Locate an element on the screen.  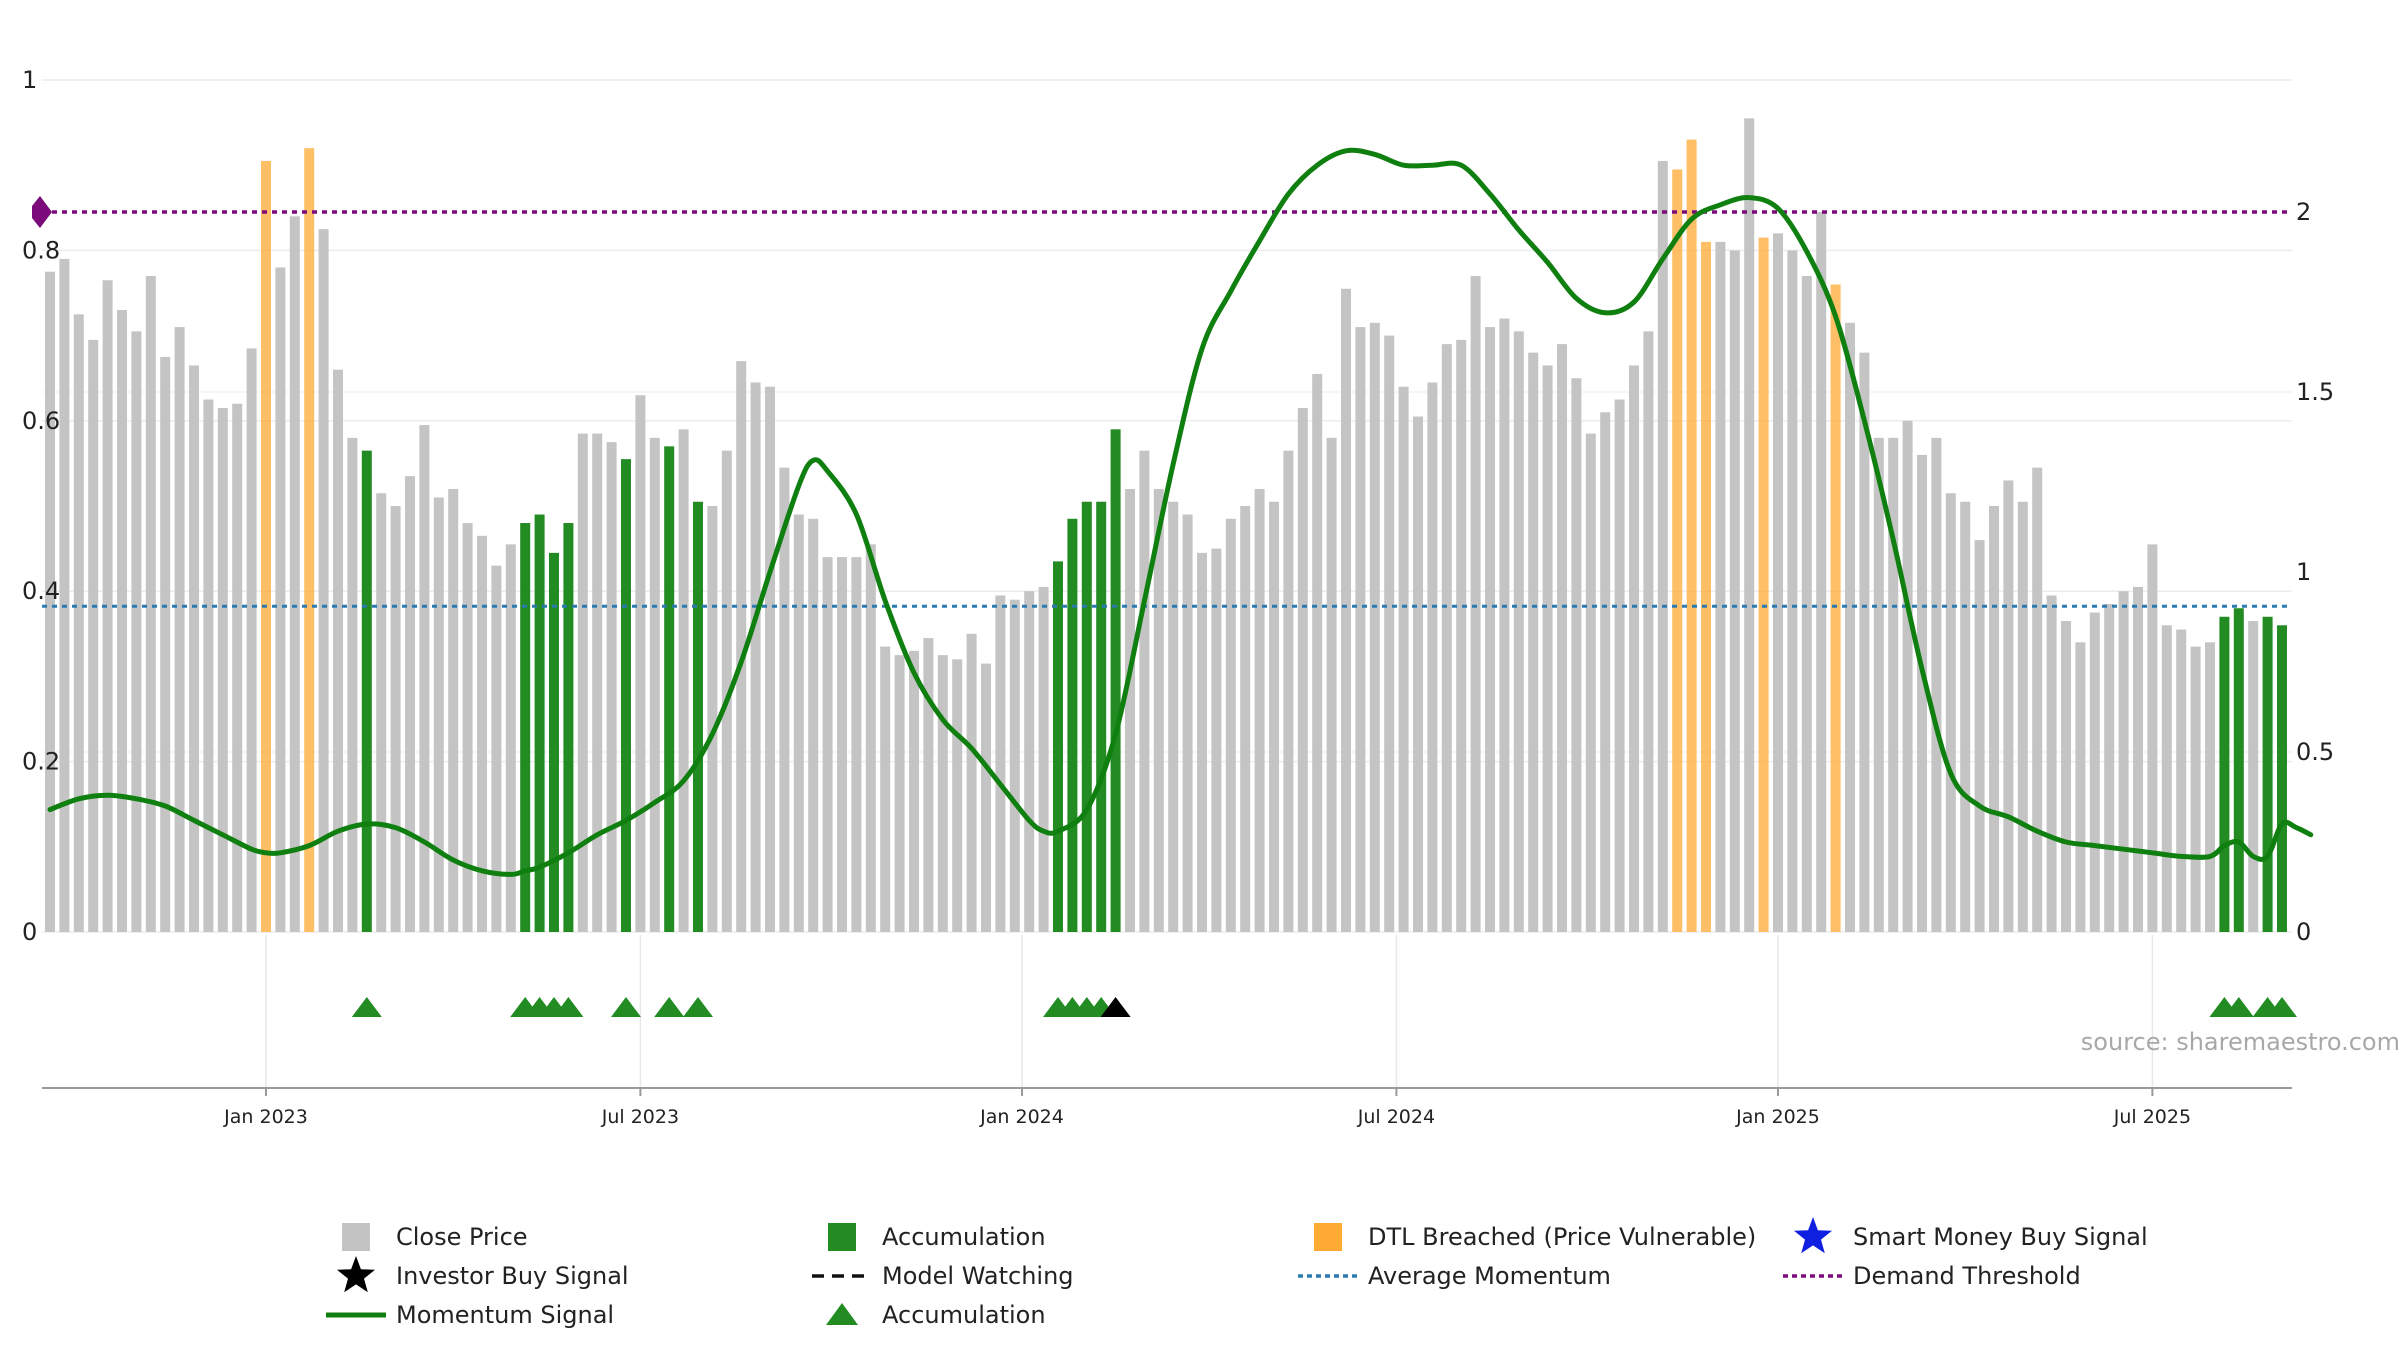
green-triangle-icon is located at coordinates (842, 1314).